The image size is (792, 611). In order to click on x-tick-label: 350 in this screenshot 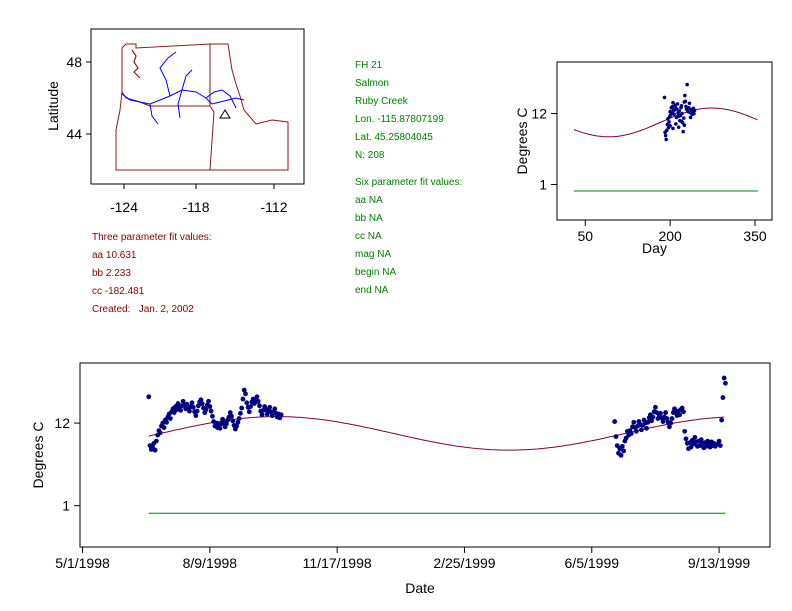, I will do `click(755, 236)`.